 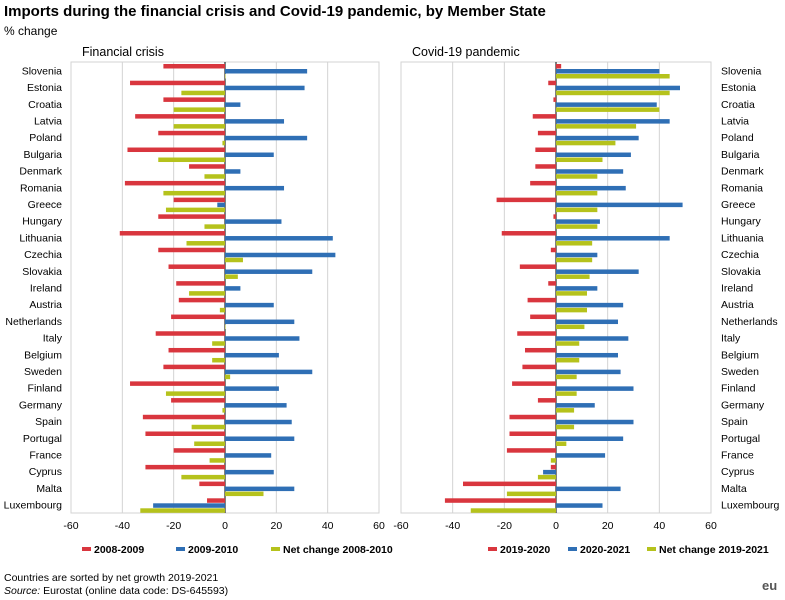 What do you see at coordinates (45, 389) in the screenshot?
I see `category-label: Finland` at bounding box center [45, 389].